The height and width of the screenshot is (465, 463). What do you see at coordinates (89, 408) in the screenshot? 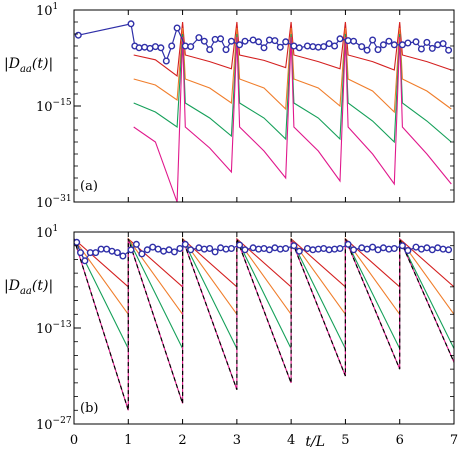
I see `panel-label: (b)` at bounding box center [89, 408].